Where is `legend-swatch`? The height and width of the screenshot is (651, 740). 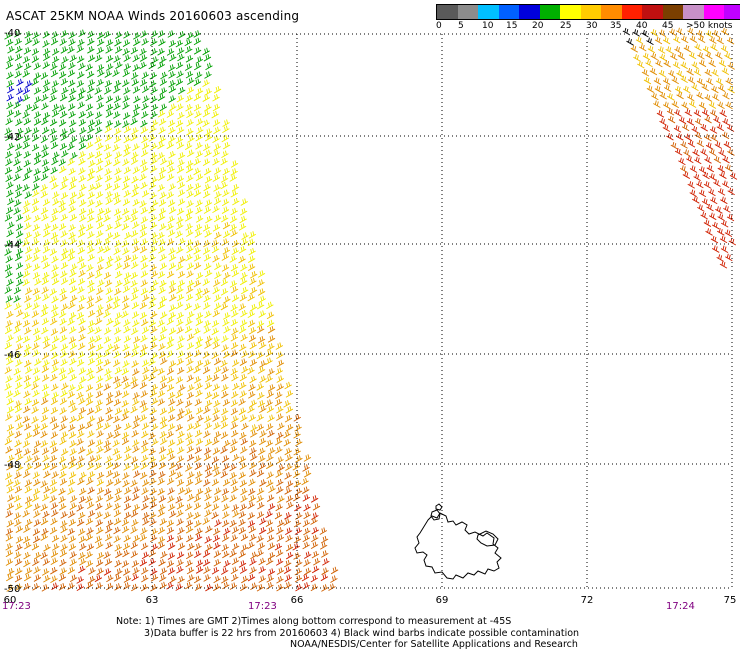 legend-swatch is located at coordinates (732, 12).